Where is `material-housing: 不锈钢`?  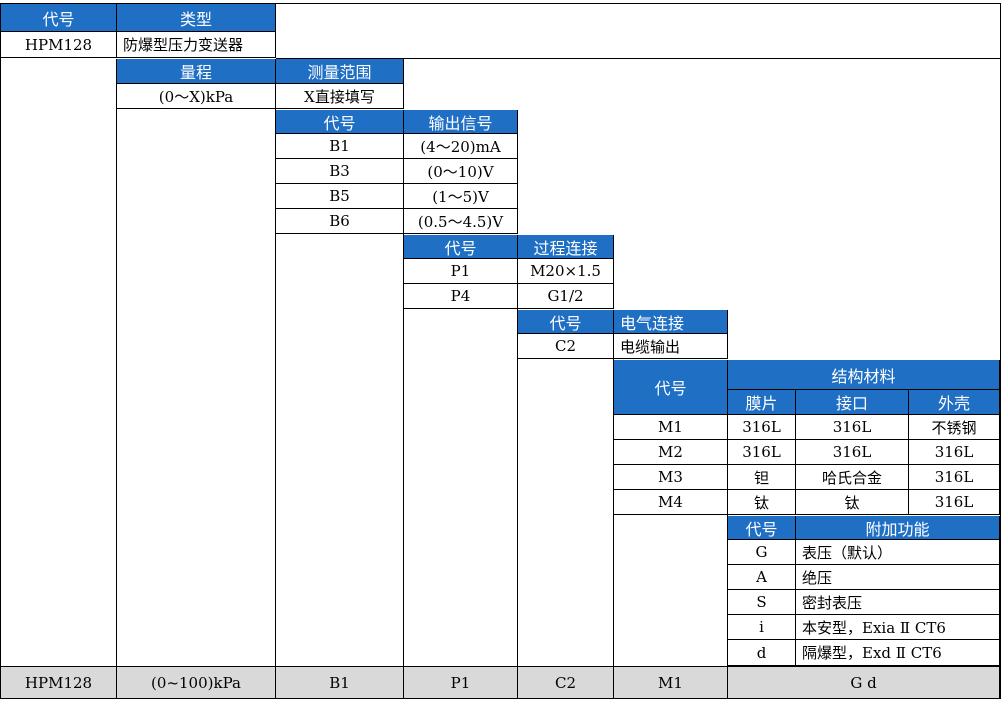
material-housing: 不锈钢 is located at coordinates (954, 427).